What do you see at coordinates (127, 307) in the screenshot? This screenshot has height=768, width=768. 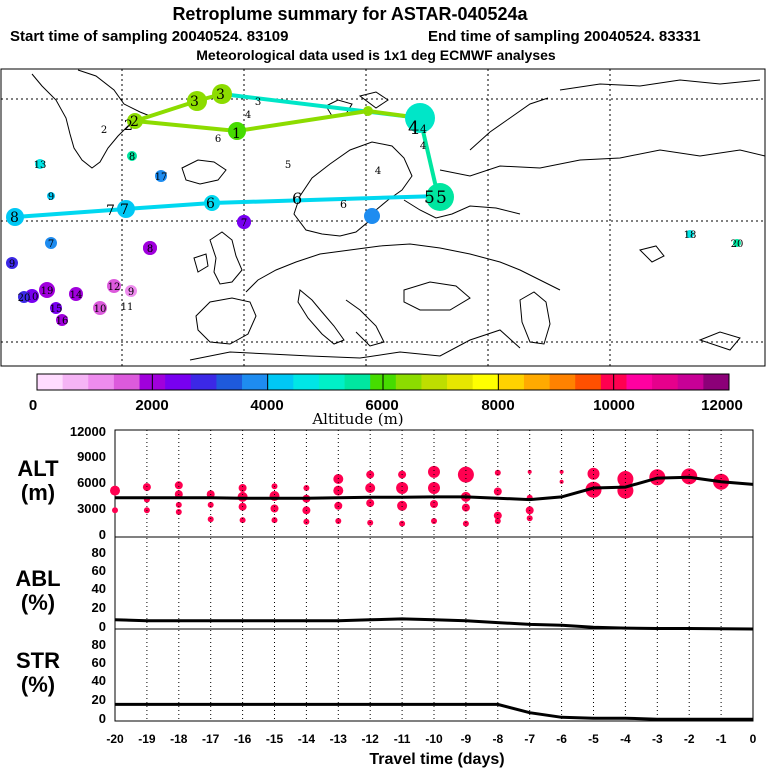 I see `scatter-label-24: 11` at bounding box center [127, 307].